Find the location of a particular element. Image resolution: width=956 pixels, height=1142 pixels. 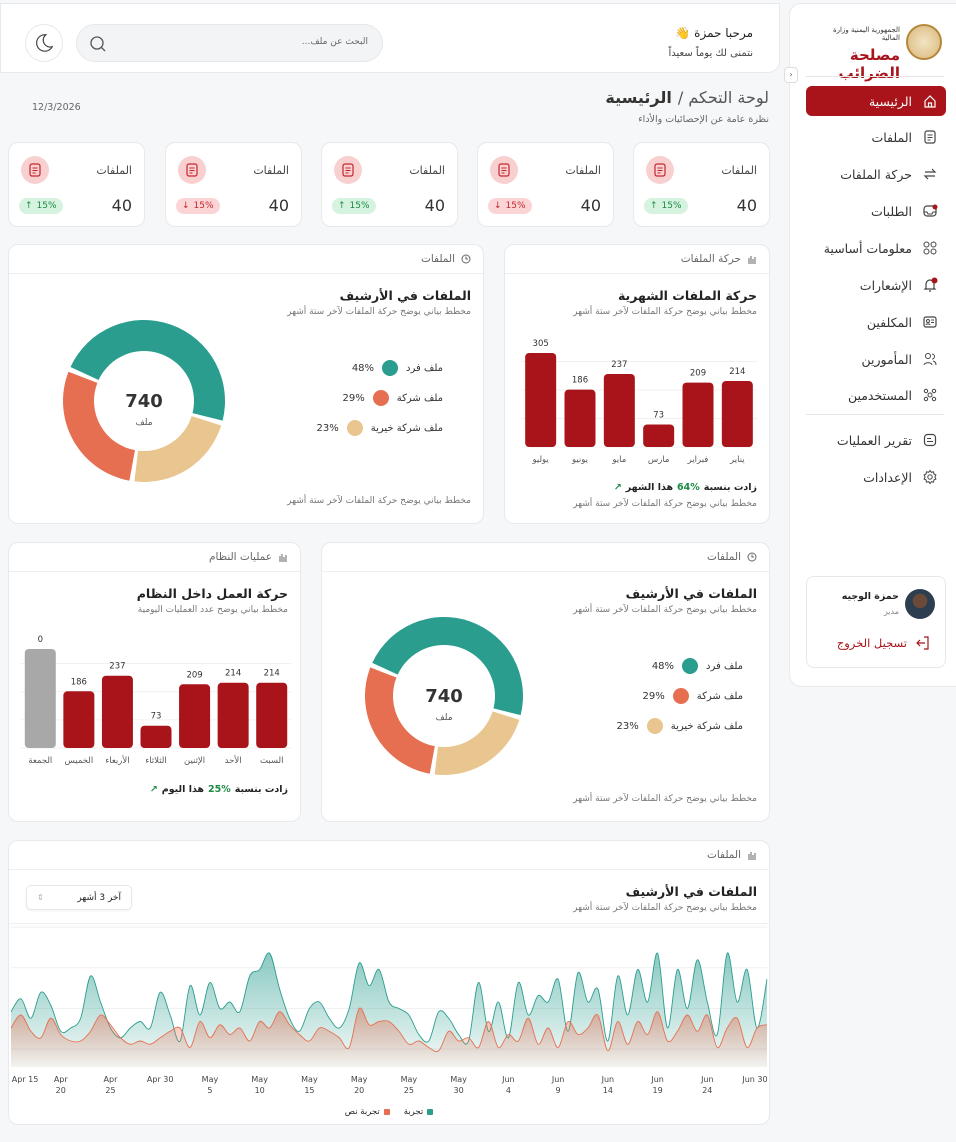

sidebar-item-3: الطلبات is located at coordinates (876, 211).